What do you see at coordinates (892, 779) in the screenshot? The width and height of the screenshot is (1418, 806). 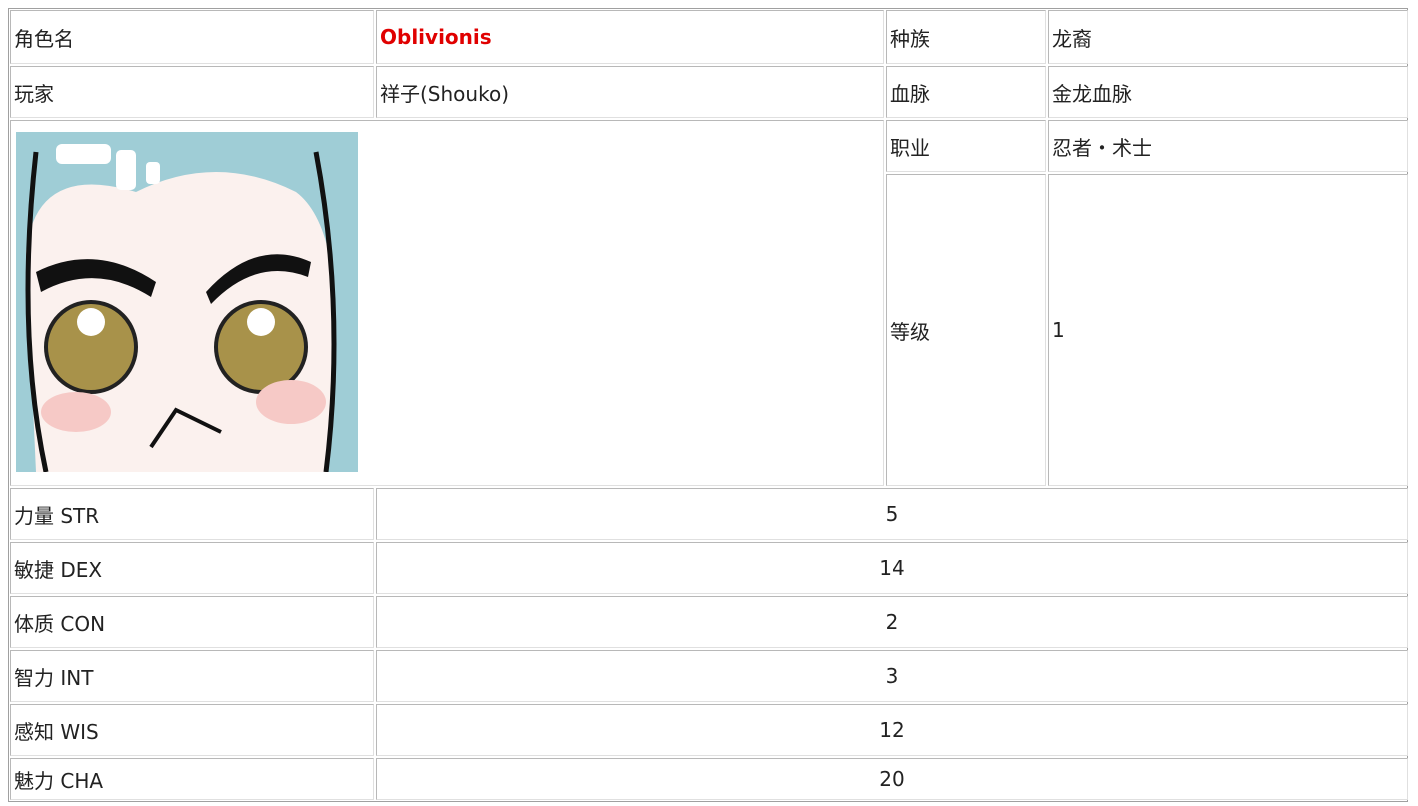 I see `stat-value: 20` at bounding box center [892, 779].